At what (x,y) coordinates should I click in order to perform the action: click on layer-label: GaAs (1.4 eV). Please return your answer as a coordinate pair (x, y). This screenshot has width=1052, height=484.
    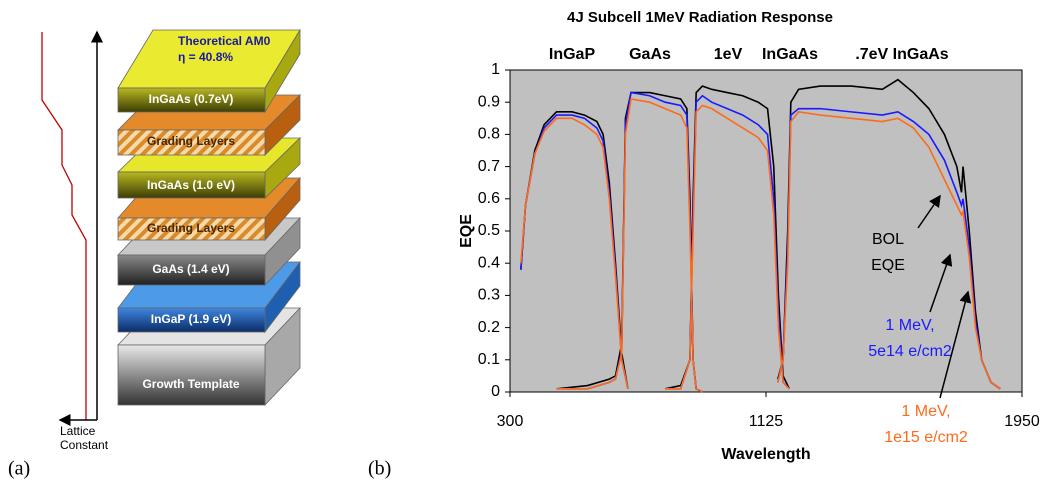
    Looking at the image, I should click on (190, 269).